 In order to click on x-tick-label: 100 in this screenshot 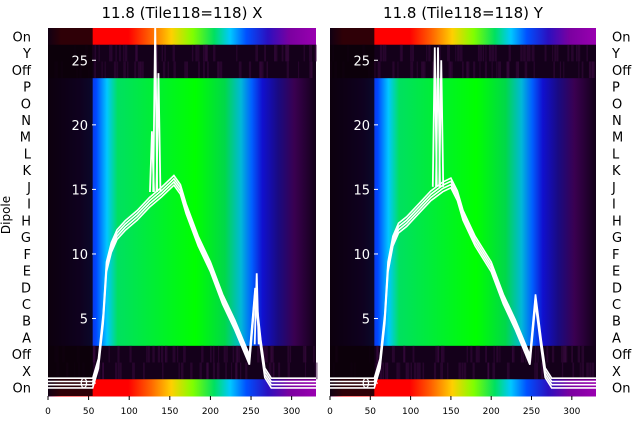, I will do `click(410, 412)`.